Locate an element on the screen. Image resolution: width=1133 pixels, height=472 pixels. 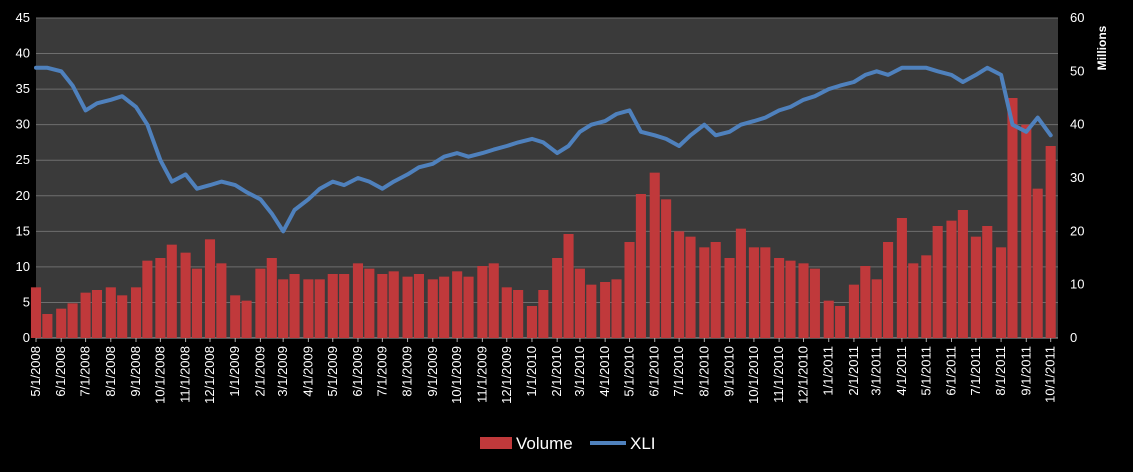
x-axis-tick-label: 5/1/2011 is located at coordinates (925, 371).